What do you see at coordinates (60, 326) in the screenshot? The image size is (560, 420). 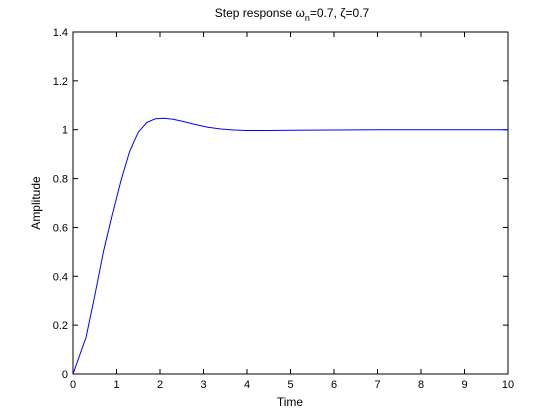 I see `y-tick-label: 0.2` at bounding box center [60, 326].